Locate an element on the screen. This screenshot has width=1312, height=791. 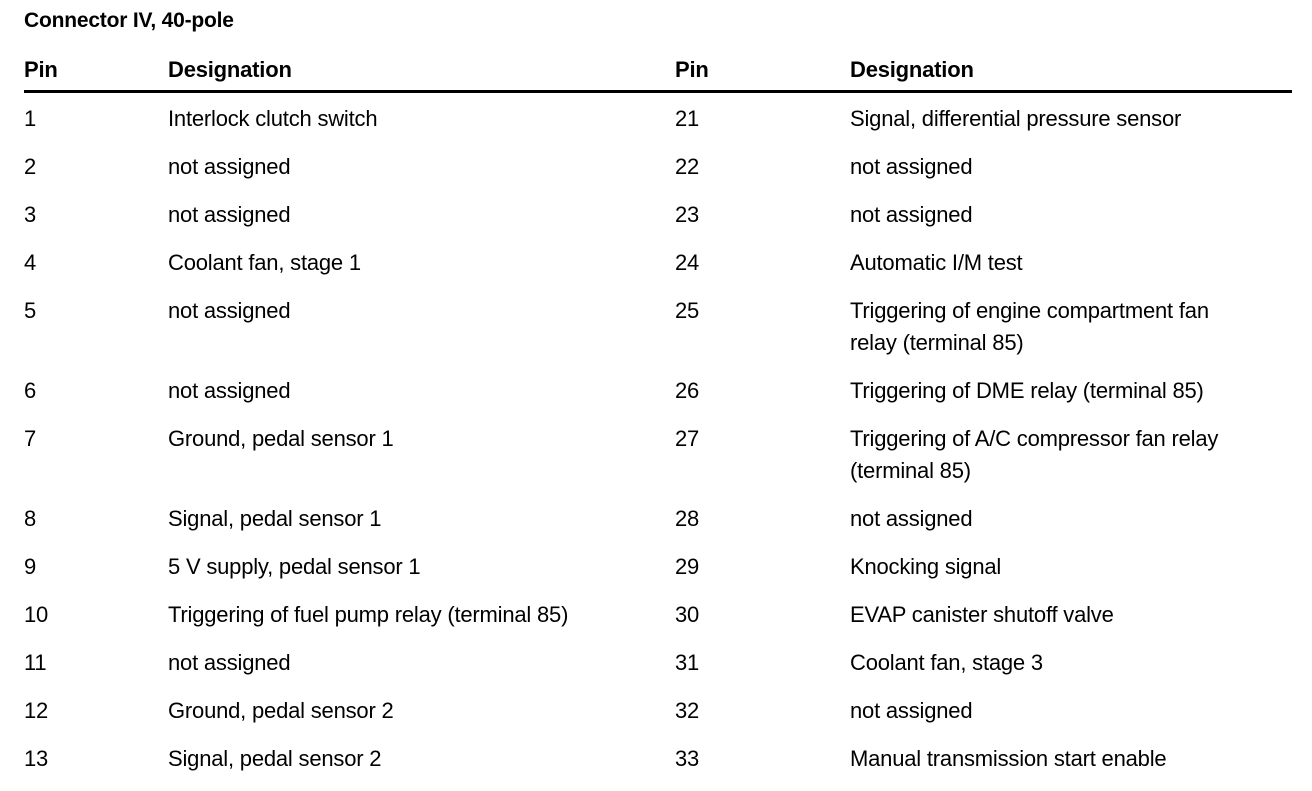
designation-cell: 5 V supply, pedal sensor 1 is located at coordinates (421, 575).